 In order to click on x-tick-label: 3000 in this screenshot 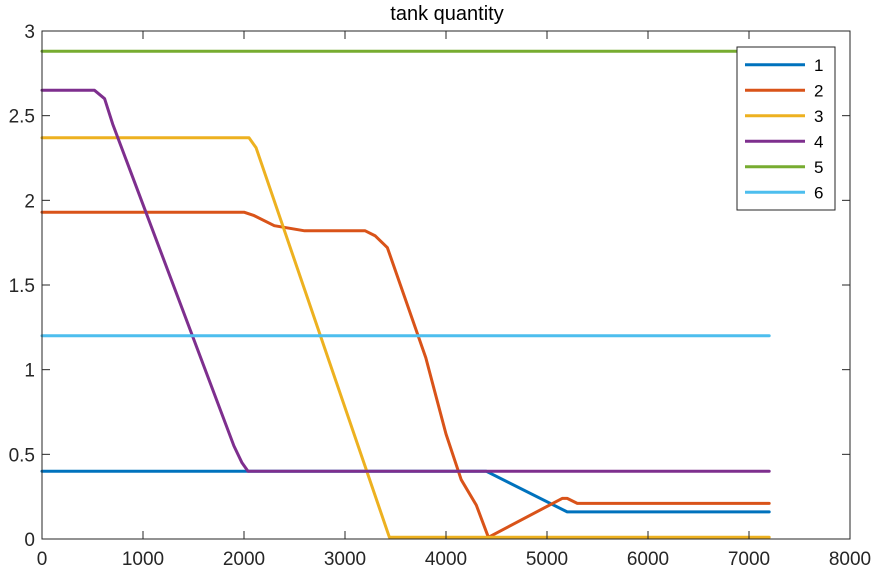, I will do `click(345, 559)`.